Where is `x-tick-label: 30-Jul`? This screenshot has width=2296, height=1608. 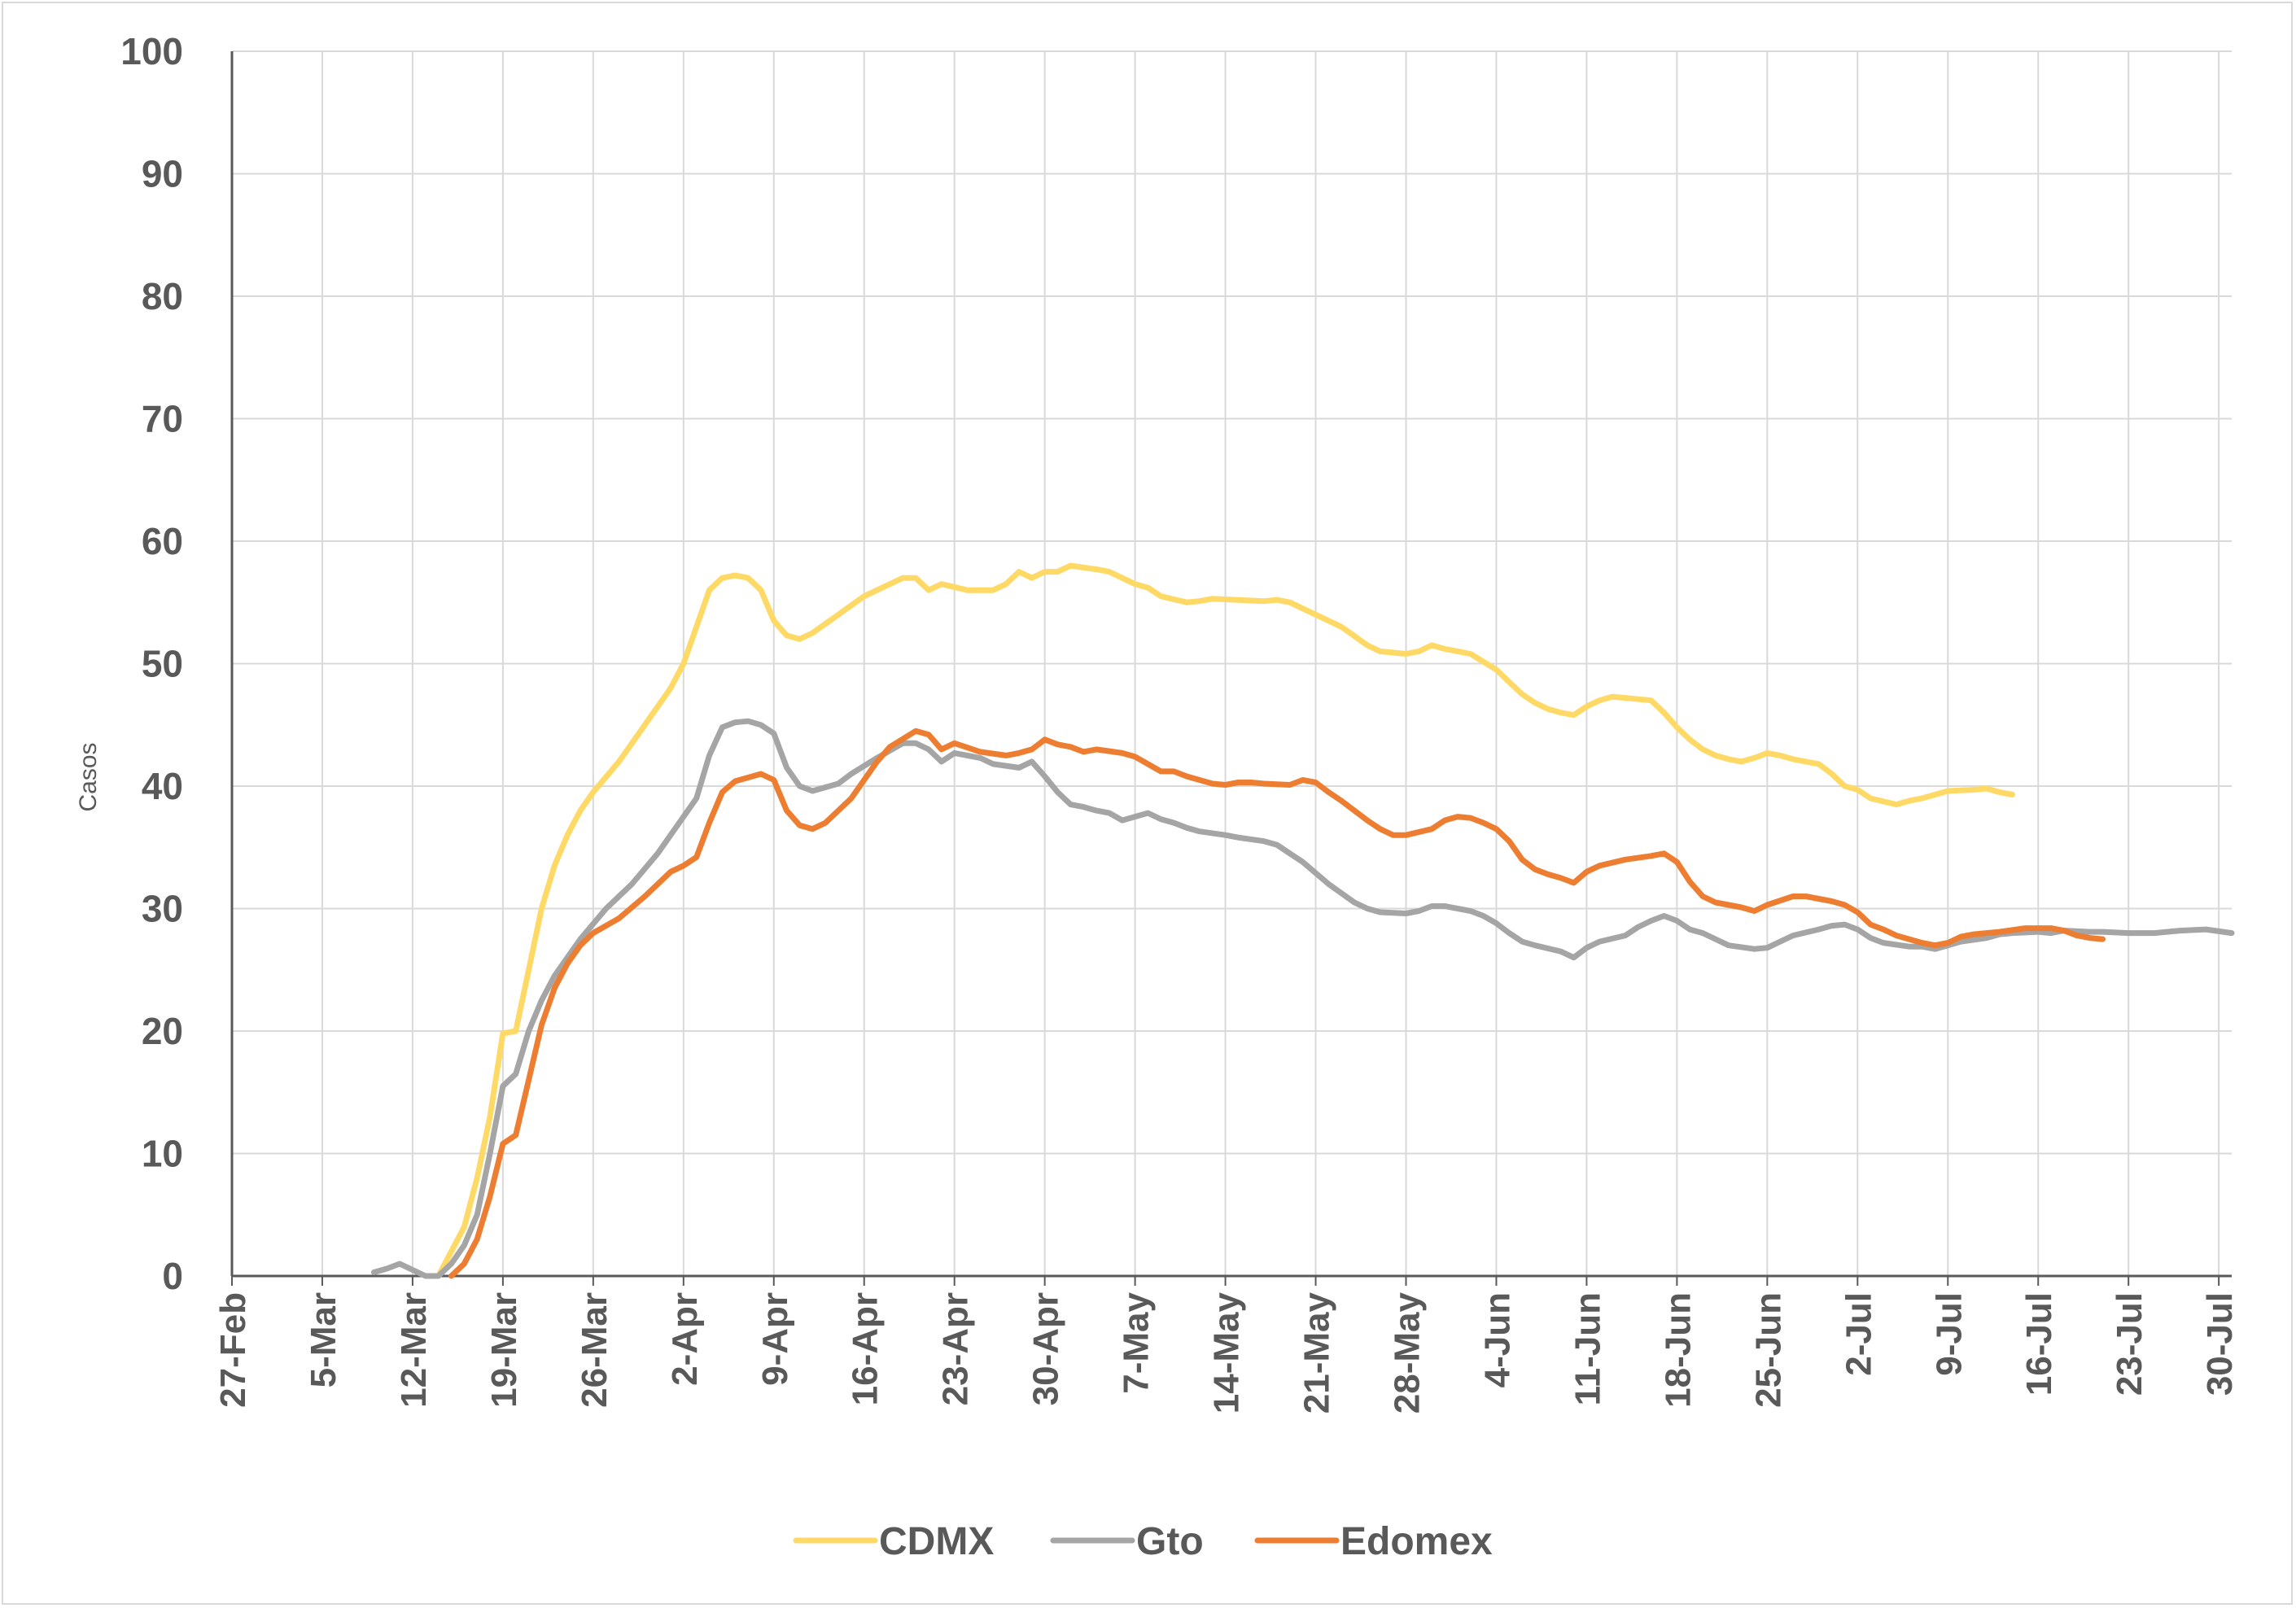
x-tick-label: 30-Jul is located at coordinates (2220, 1344).